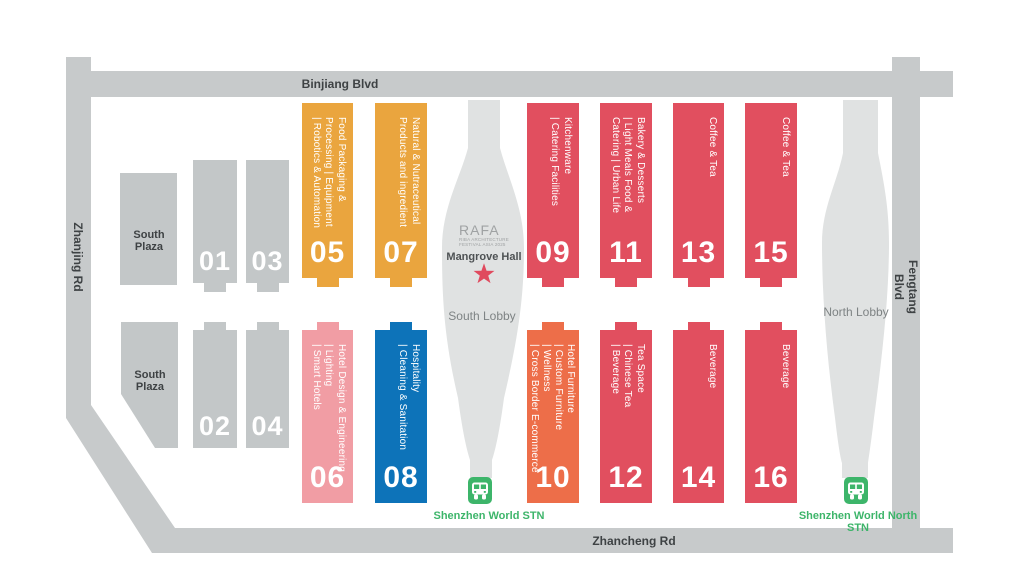 Image resolution: width=1024 pixels, height=581 pixels. Describe the element at coordinates (553, 252) in the screenshot. I see `hall-number: 09` at that location.